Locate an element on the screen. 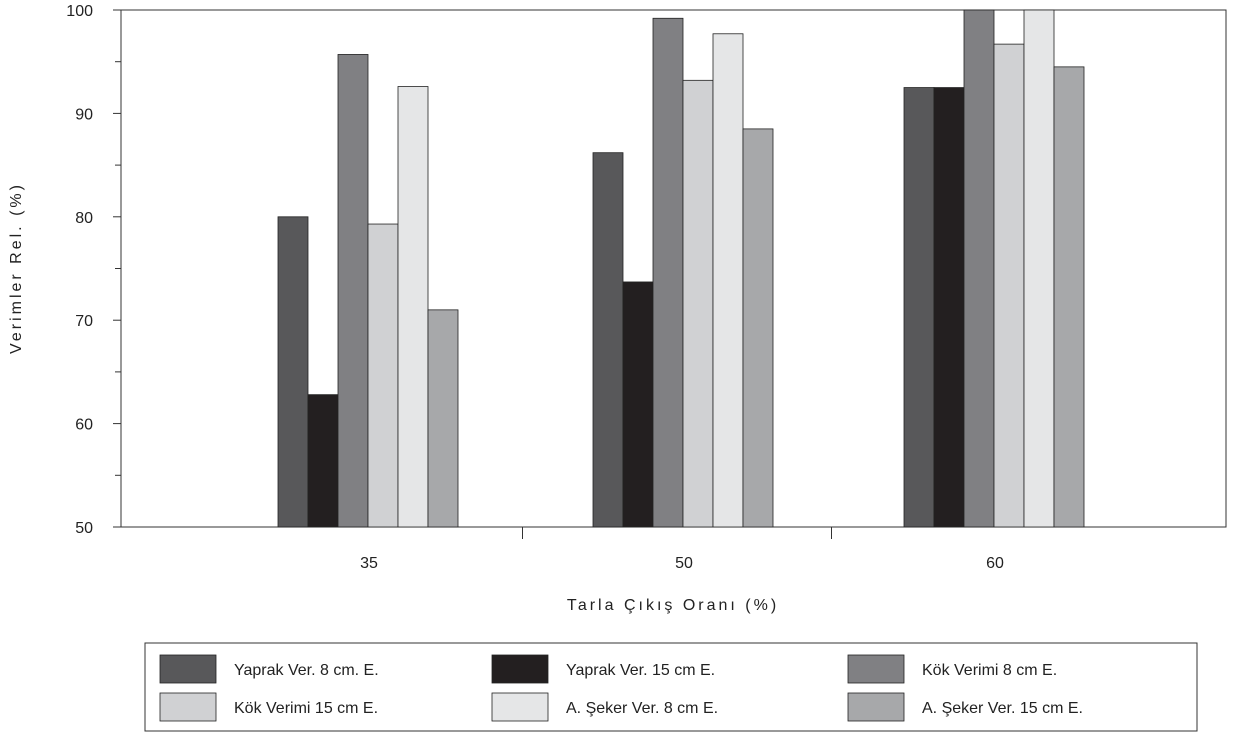 This screenshot has height=740, width=1239. legend-label: A. Şeker Ver. 15 cm E. is located at coordinates (1002, 708).